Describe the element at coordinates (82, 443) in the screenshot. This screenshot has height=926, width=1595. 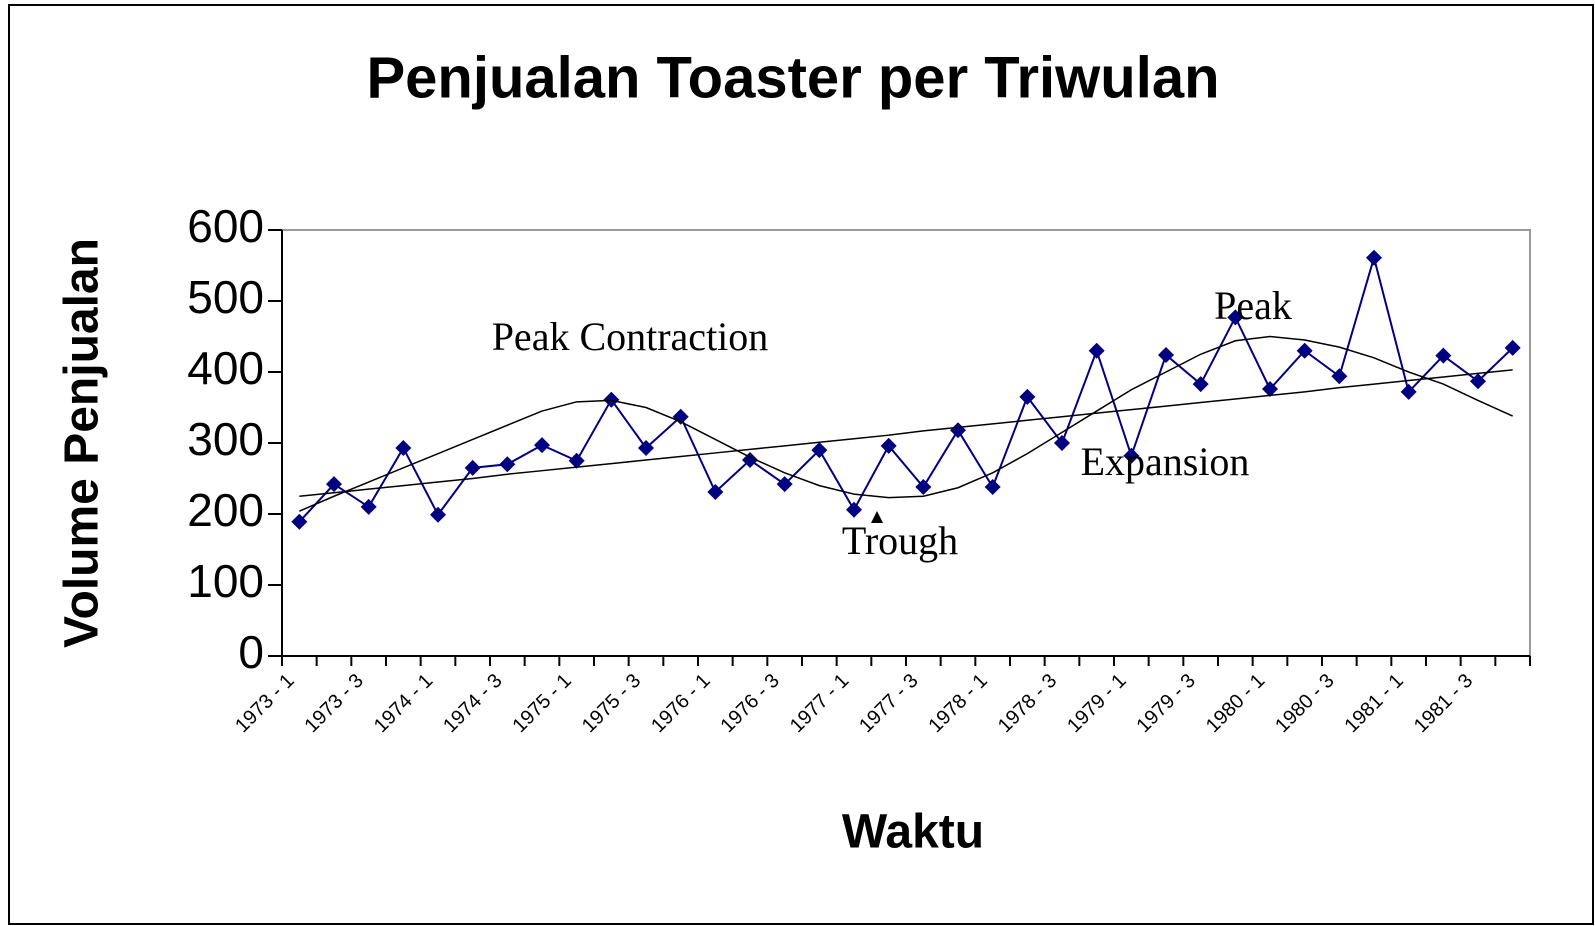
I see `y-axis-title: Volume Penjualan` at that location.